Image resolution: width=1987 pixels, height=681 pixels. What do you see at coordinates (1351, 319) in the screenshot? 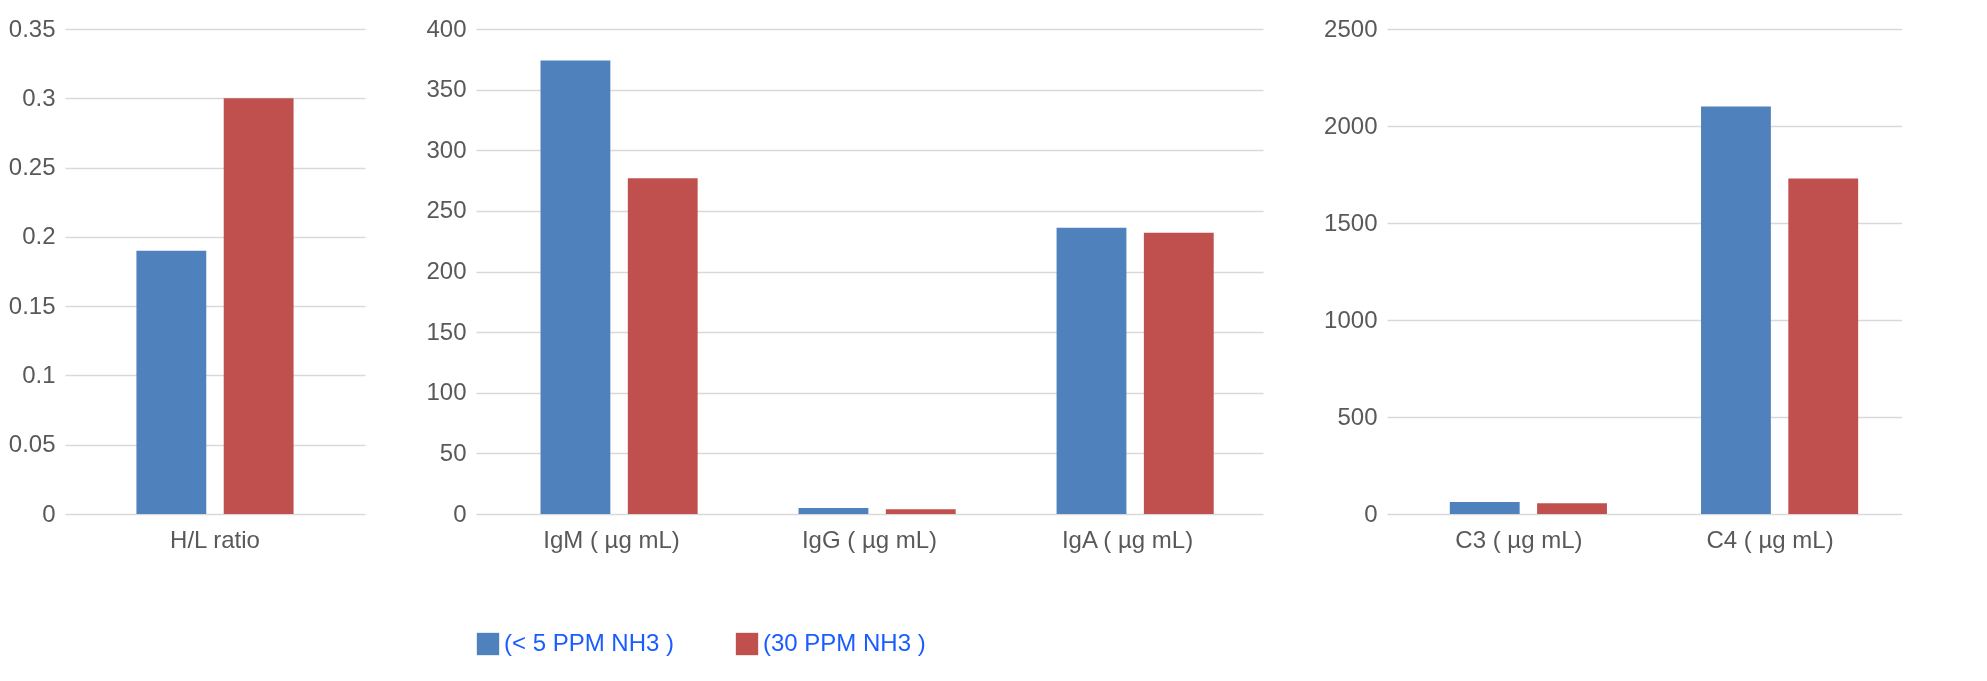
I see `y-tick-label: 1000` at bounding box center [1351, 319].